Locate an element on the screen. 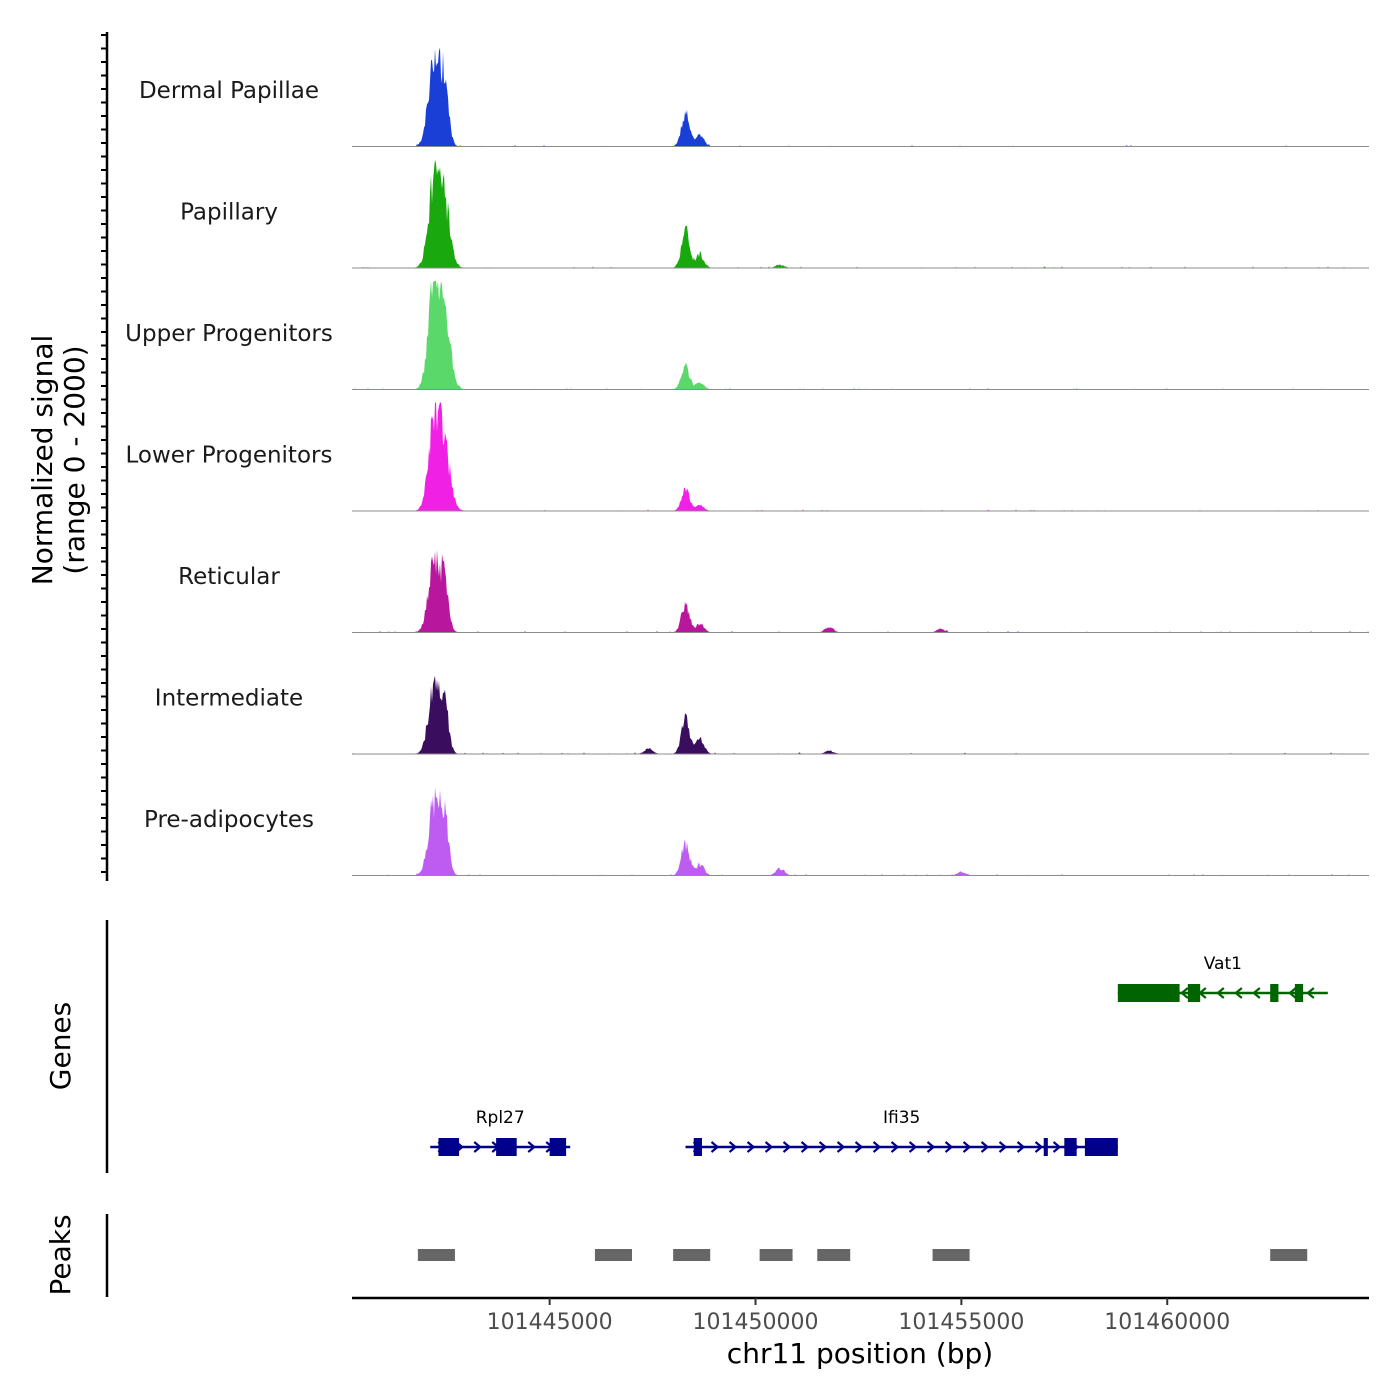  x-axis-ticks: 101445000 101450000 101455000 101460000 is located at coordinates (858, 1316).